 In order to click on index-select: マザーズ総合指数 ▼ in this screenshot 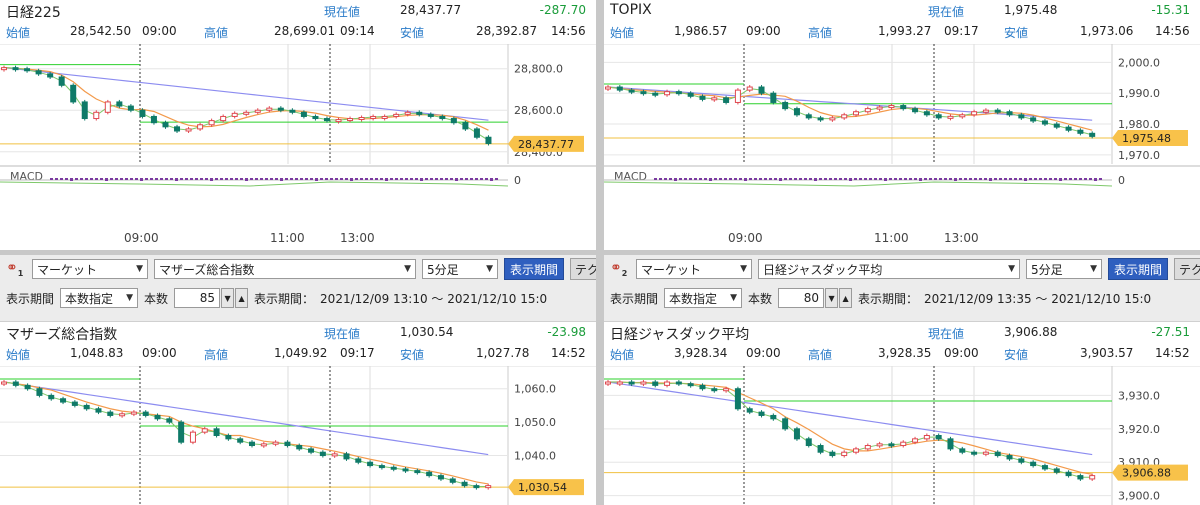, I will do `click(285, 269)`.